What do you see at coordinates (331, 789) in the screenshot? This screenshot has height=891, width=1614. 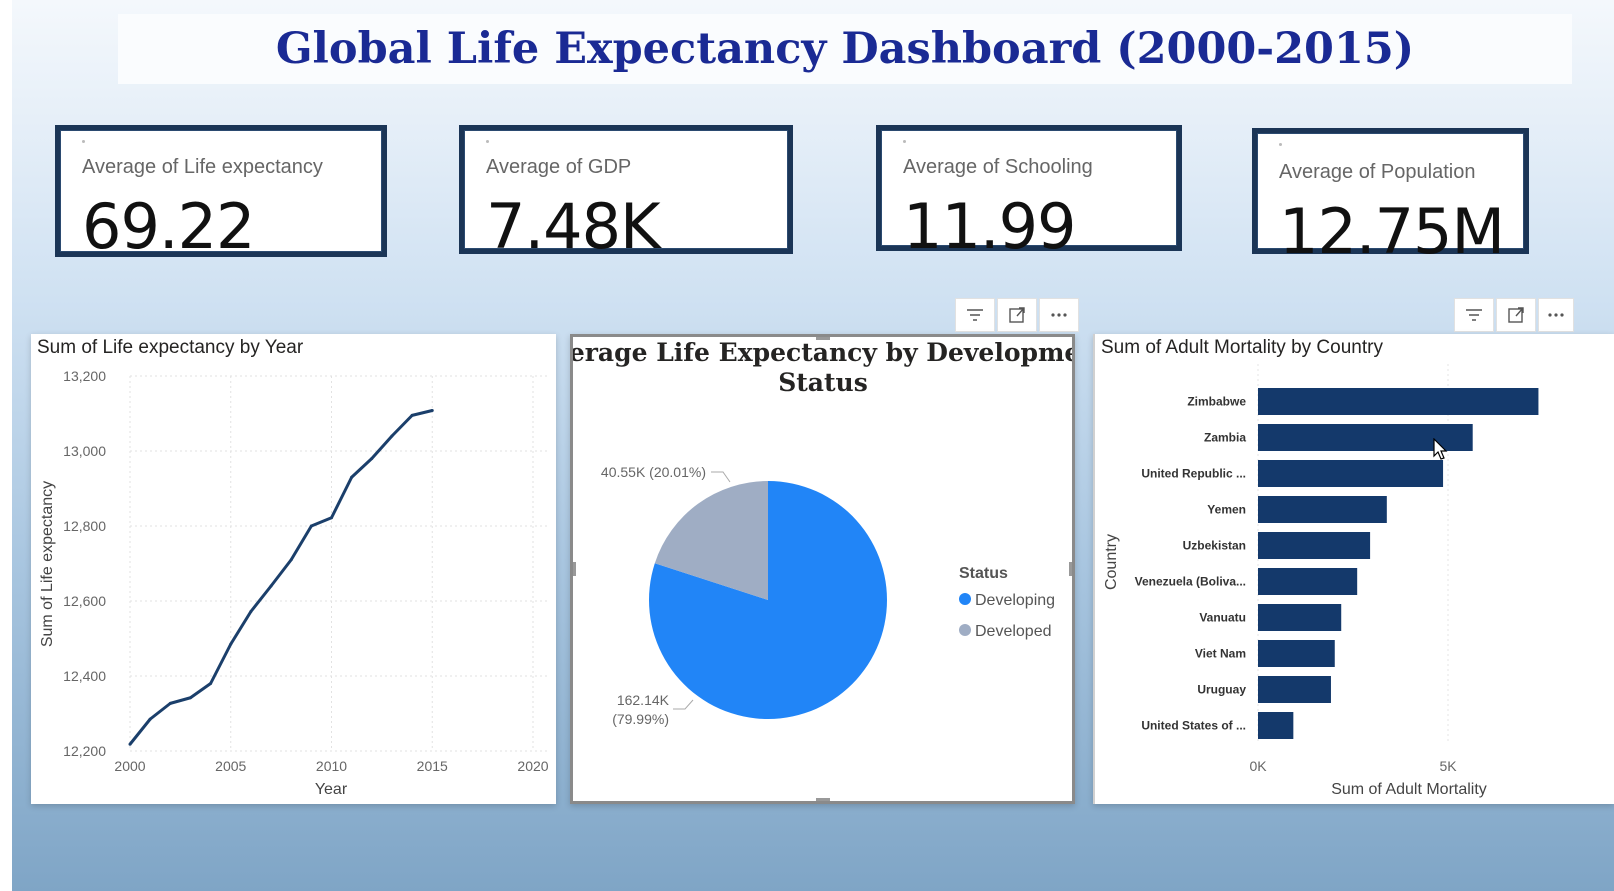 I see `x-axis-title: Year` at bounding box center [331, 789].